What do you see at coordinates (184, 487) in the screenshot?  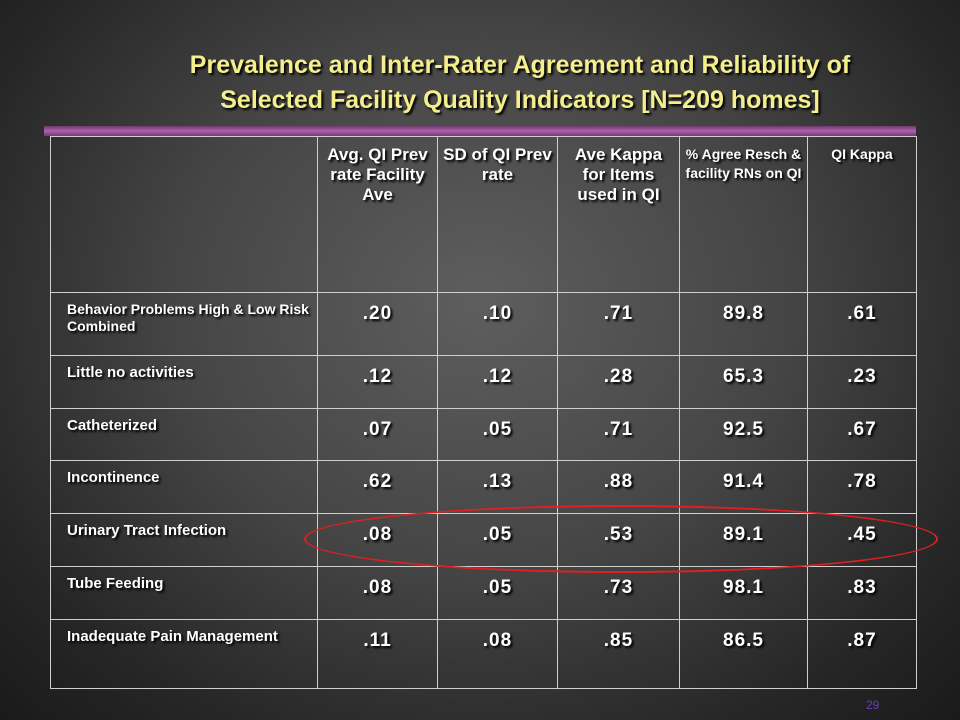 I see `row-label: Incontinence` at bounding box center [184, 487].